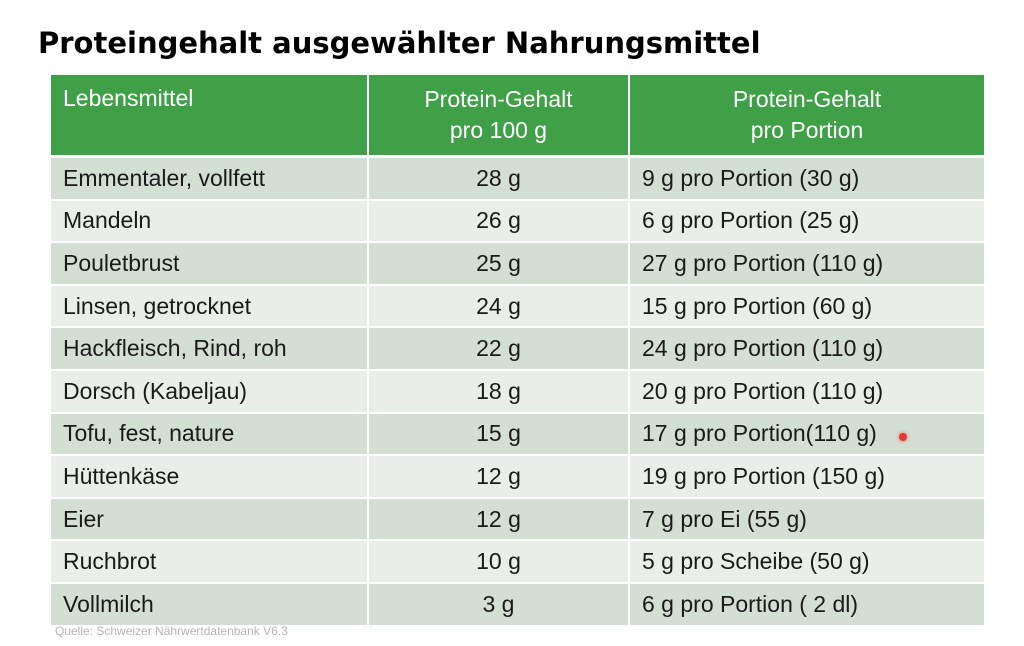 This screenshot has height=646, width=1024. Describe the element at coordinates (128, 98) in the screenshot. I see `header-food-label: Lebensmittel` at that location.